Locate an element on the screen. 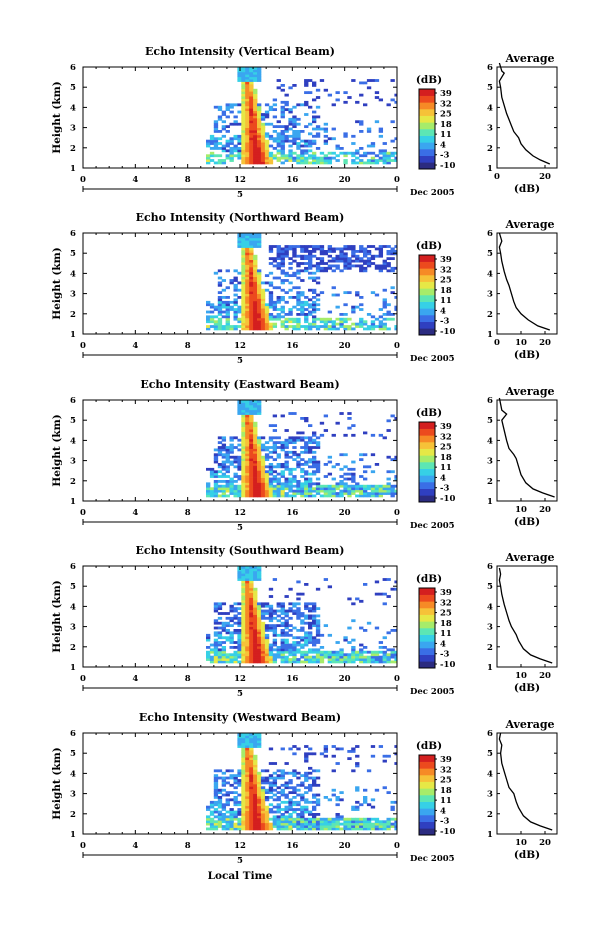 The image size is (610, 929). x-tick-label: 12 is located at coordinates (240, 846).